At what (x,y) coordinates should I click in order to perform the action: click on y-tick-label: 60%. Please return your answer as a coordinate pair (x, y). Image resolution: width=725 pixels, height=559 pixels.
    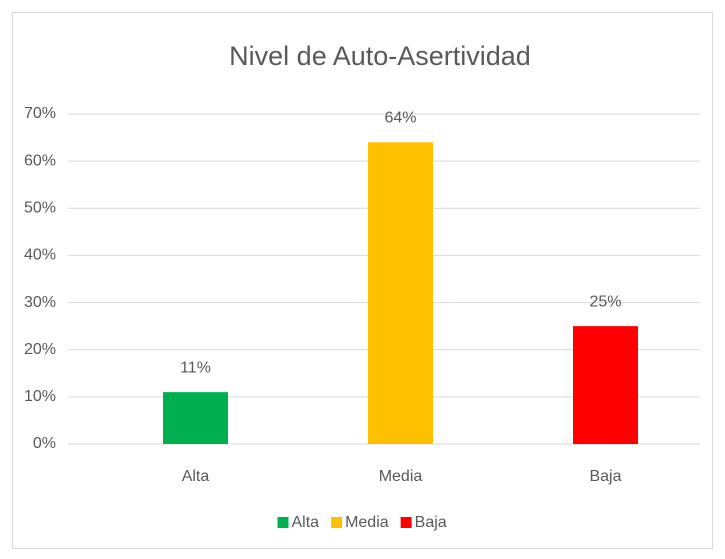
    Looking at the image, I should click on (40, 160).